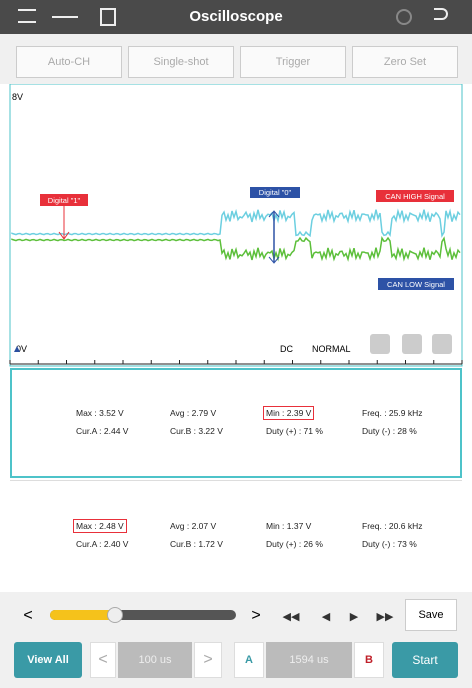 Image resolution: width=472 pixels, height=688 pixels. Describe the element at coordinates (193, 526) in the screenshot. I see `measurement: Avg : 2.07 V` at that location.